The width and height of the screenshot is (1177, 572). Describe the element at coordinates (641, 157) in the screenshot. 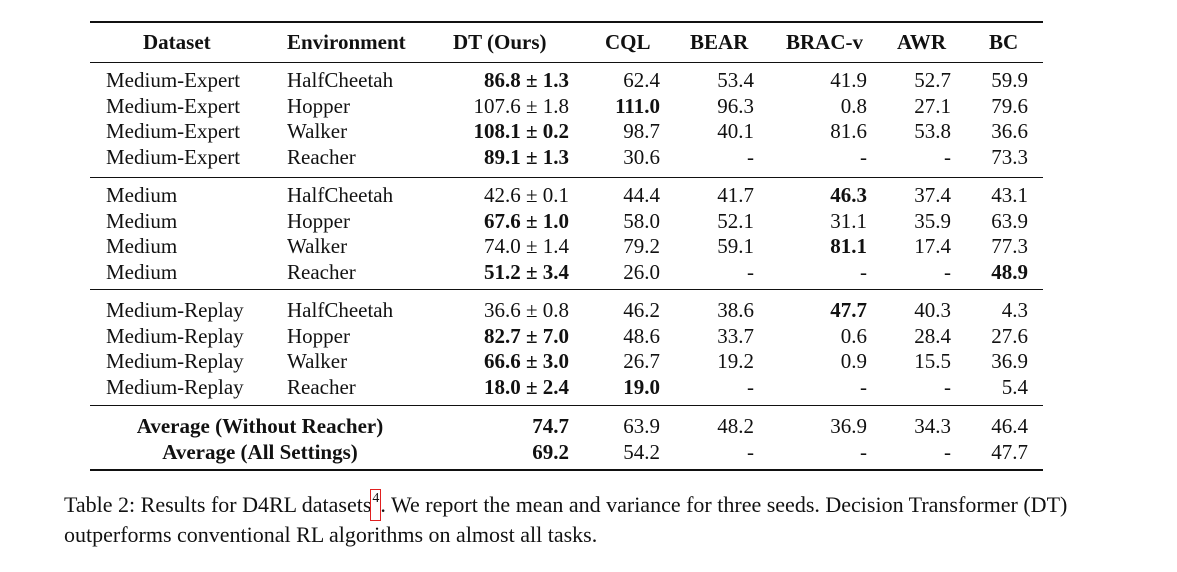

I see `cell-cql: 30.6` at that location.